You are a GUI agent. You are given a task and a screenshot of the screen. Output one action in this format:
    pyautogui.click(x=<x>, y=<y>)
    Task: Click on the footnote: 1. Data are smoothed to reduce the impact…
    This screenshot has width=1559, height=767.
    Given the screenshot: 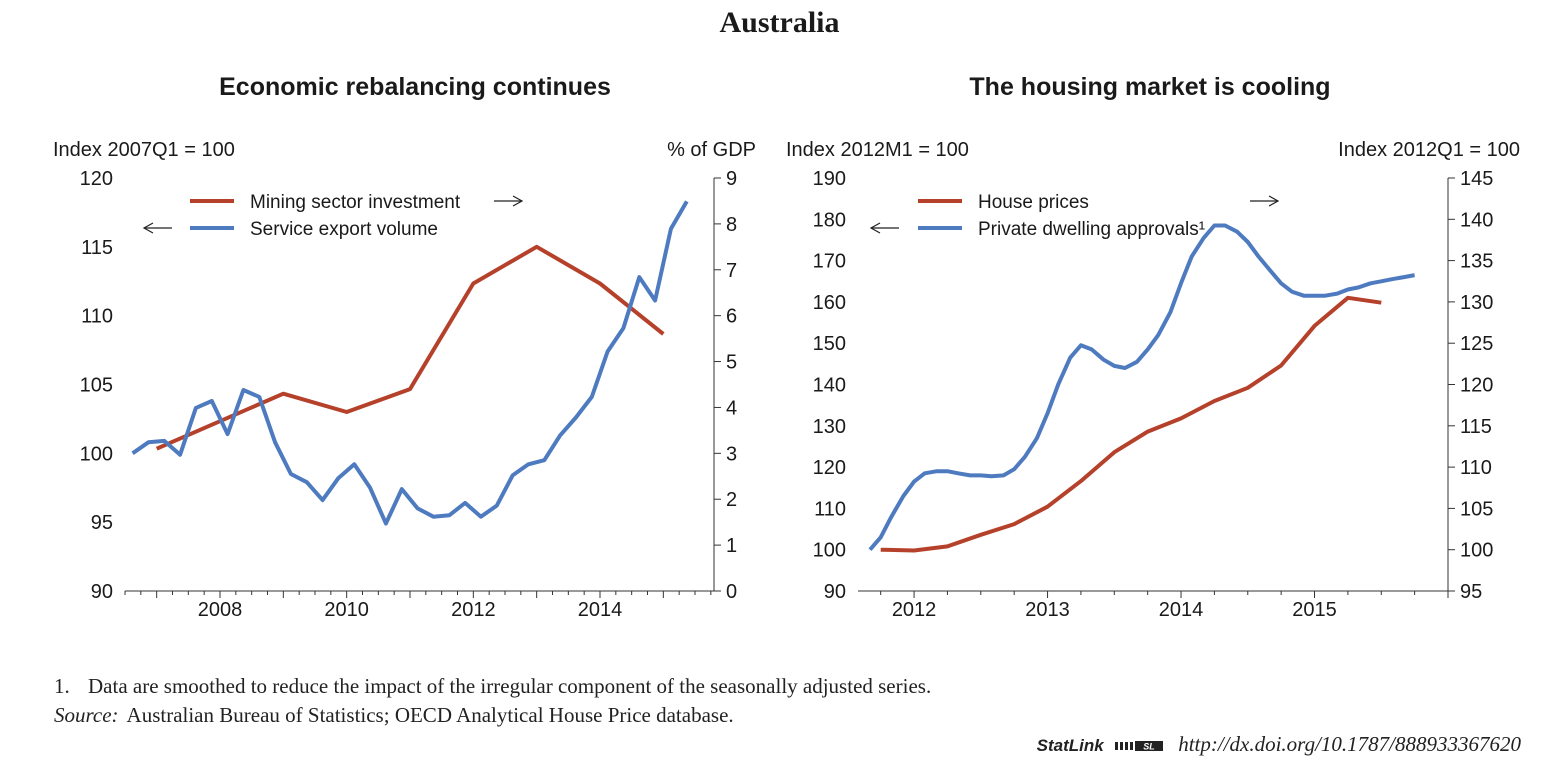 What is the action you would take?
    pyautogui.click(x=492, y=686)
    